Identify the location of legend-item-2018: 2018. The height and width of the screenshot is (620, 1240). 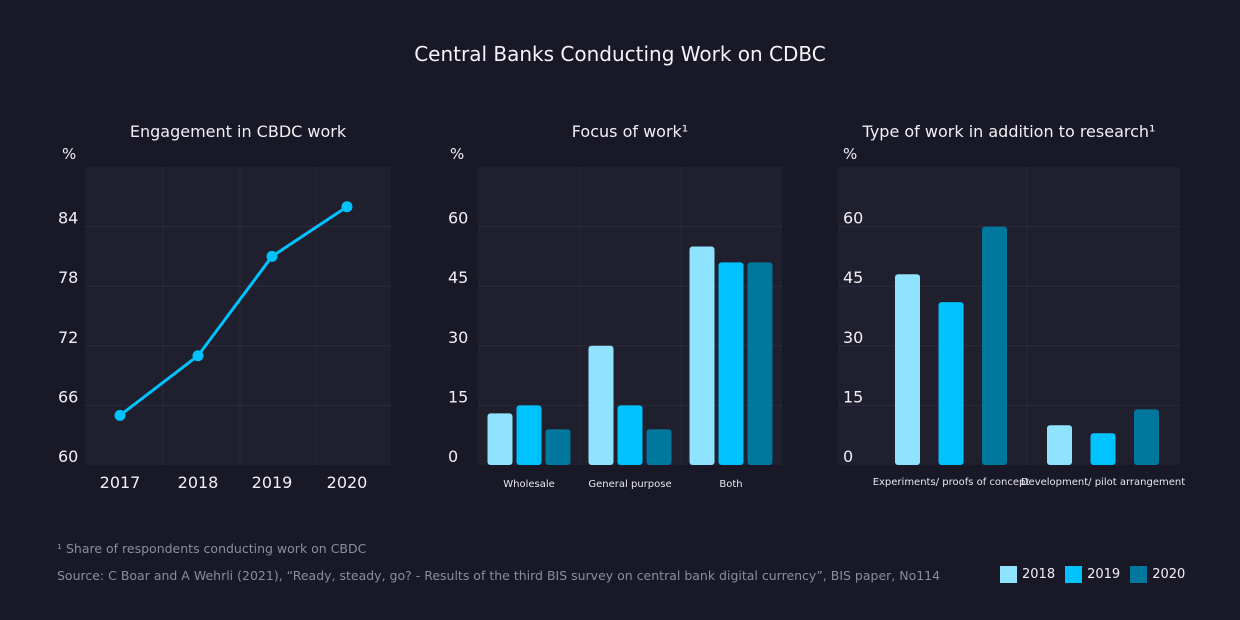
(1027, 574).